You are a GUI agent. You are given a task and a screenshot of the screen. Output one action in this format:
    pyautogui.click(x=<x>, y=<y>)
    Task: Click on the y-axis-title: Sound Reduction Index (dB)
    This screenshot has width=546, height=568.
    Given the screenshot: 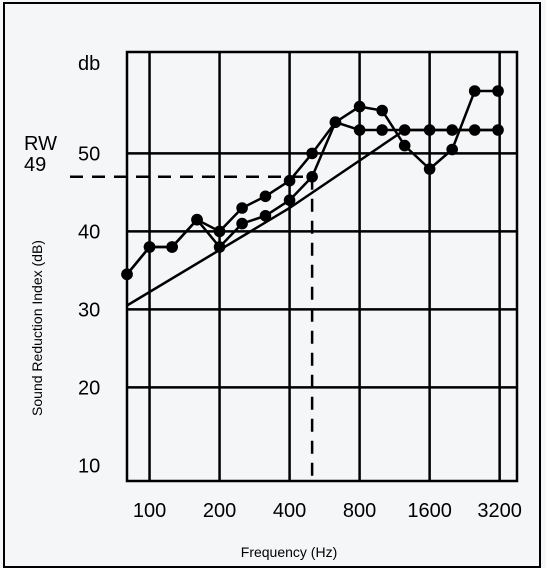 What is the action you would take?
    pyautogui.click(x=37, y=328)
    